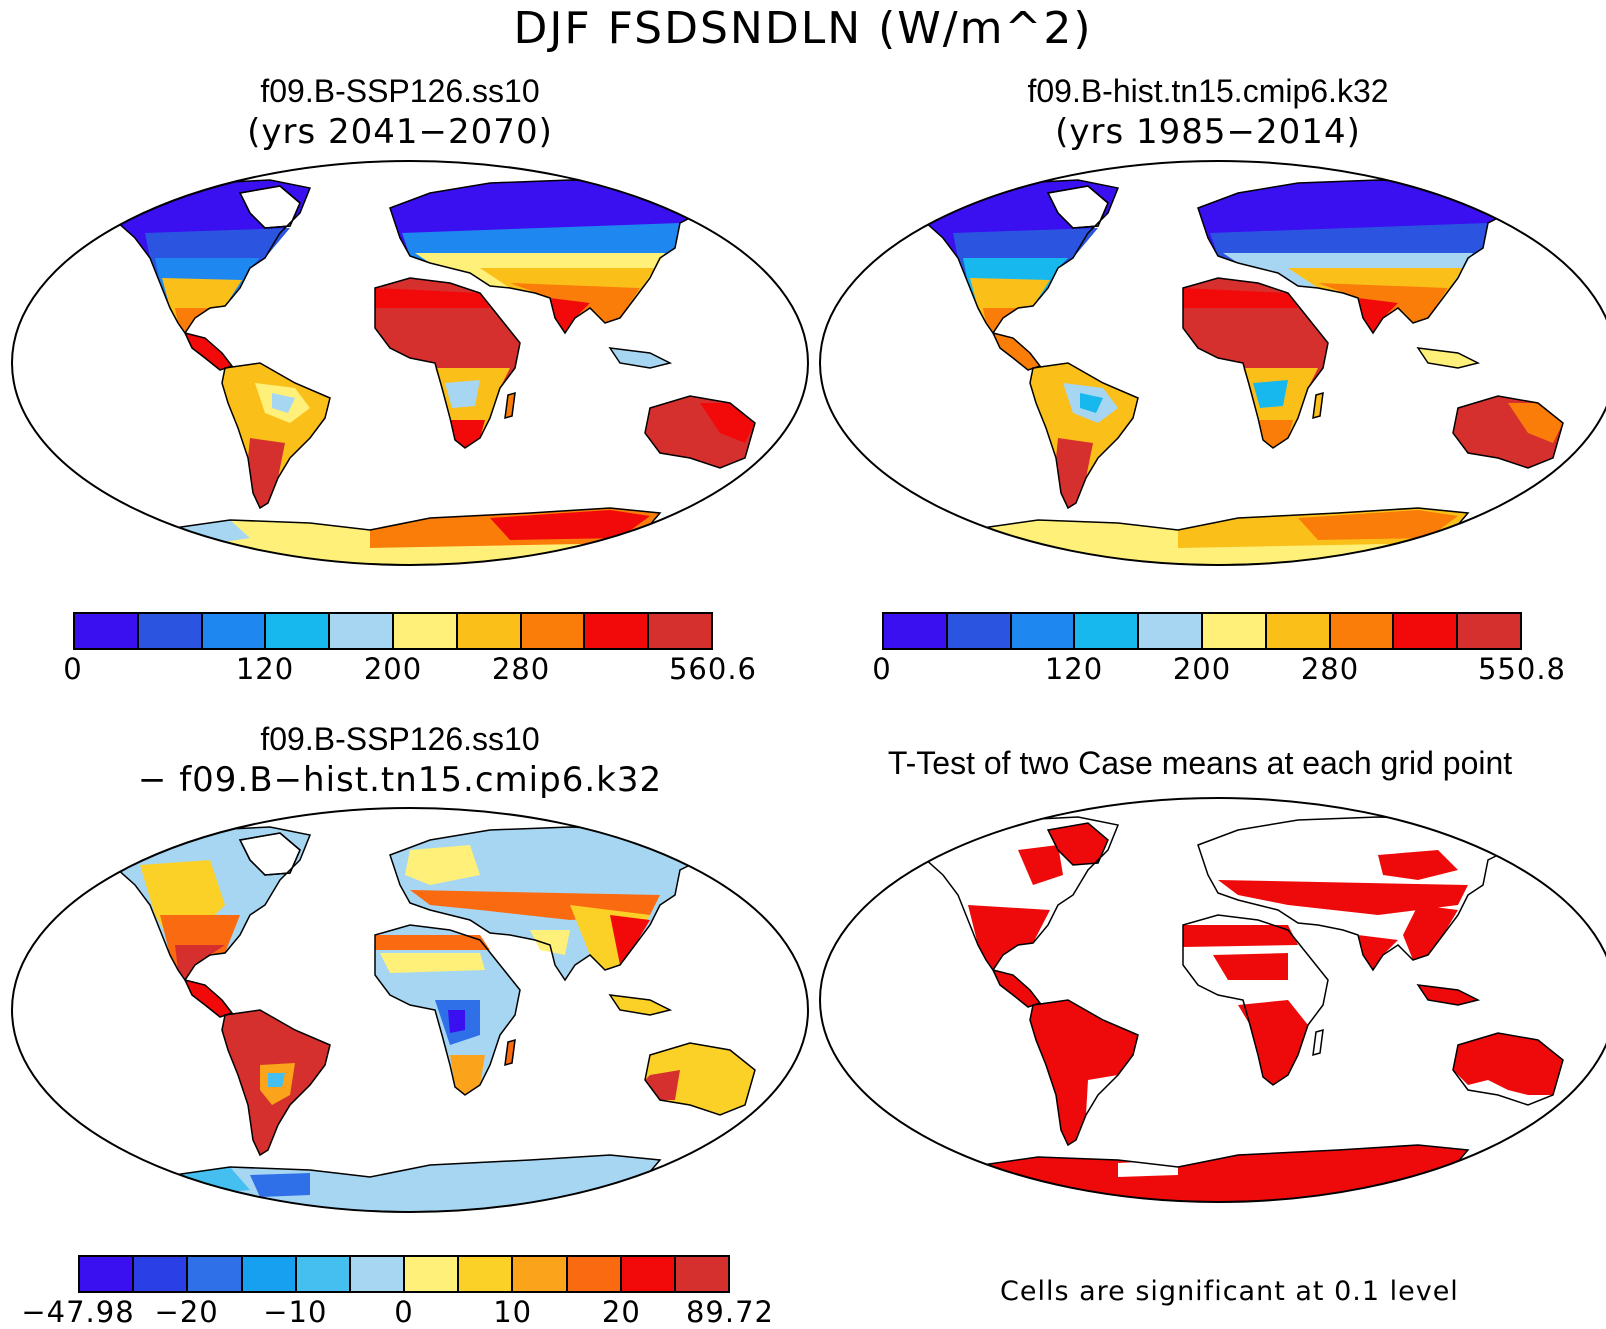  Describe the element at coordinates (400, 780) in the screenshot. I see `panel-subtitle-bottom-left: − f09.B−hist.tn15.cmip6.k32` at that location.